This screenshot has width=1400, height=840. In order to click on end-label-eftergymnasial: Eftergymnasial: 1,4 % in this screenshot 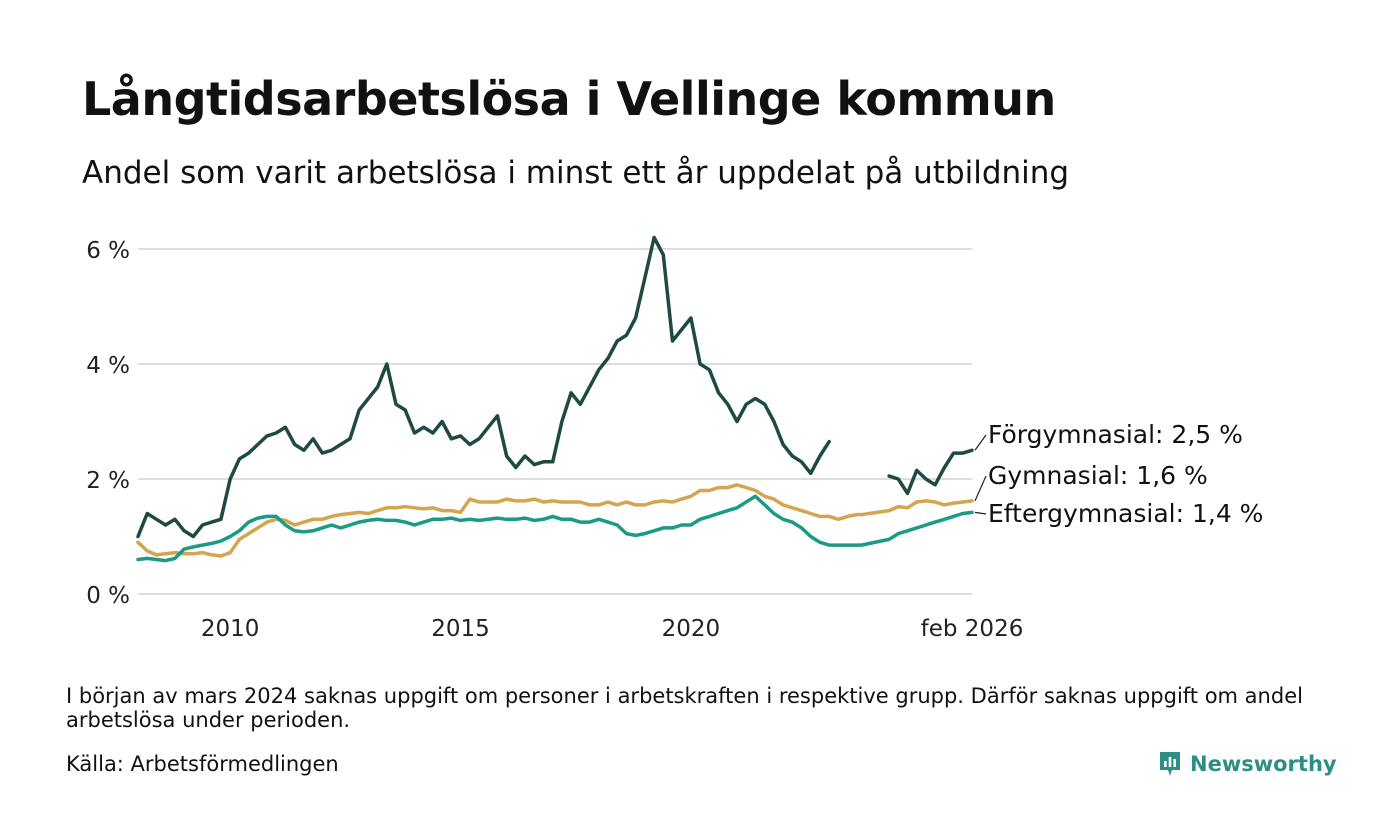, I will do `click(1125, 513)`.